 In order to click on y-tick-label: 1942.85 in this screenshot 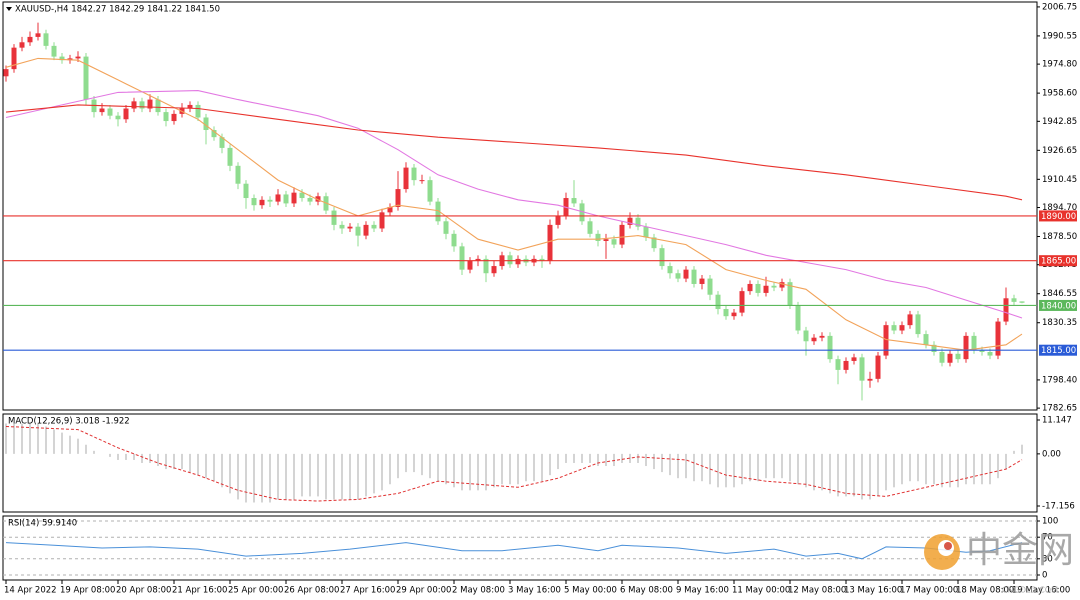, I will do `click(1059, 122)`.